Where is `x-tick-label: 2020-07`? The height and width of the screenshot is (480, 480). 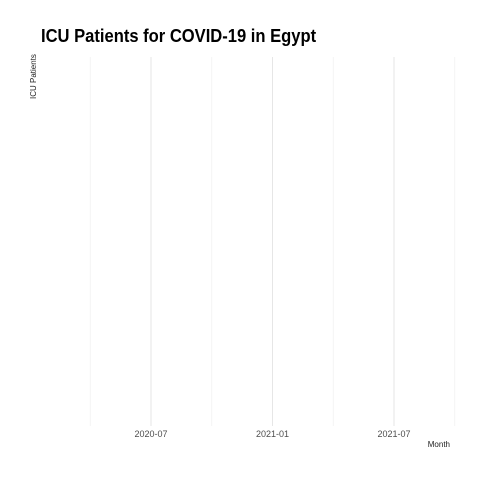
x-tick-label: 2020-07 is located at coordinates (150, 434).